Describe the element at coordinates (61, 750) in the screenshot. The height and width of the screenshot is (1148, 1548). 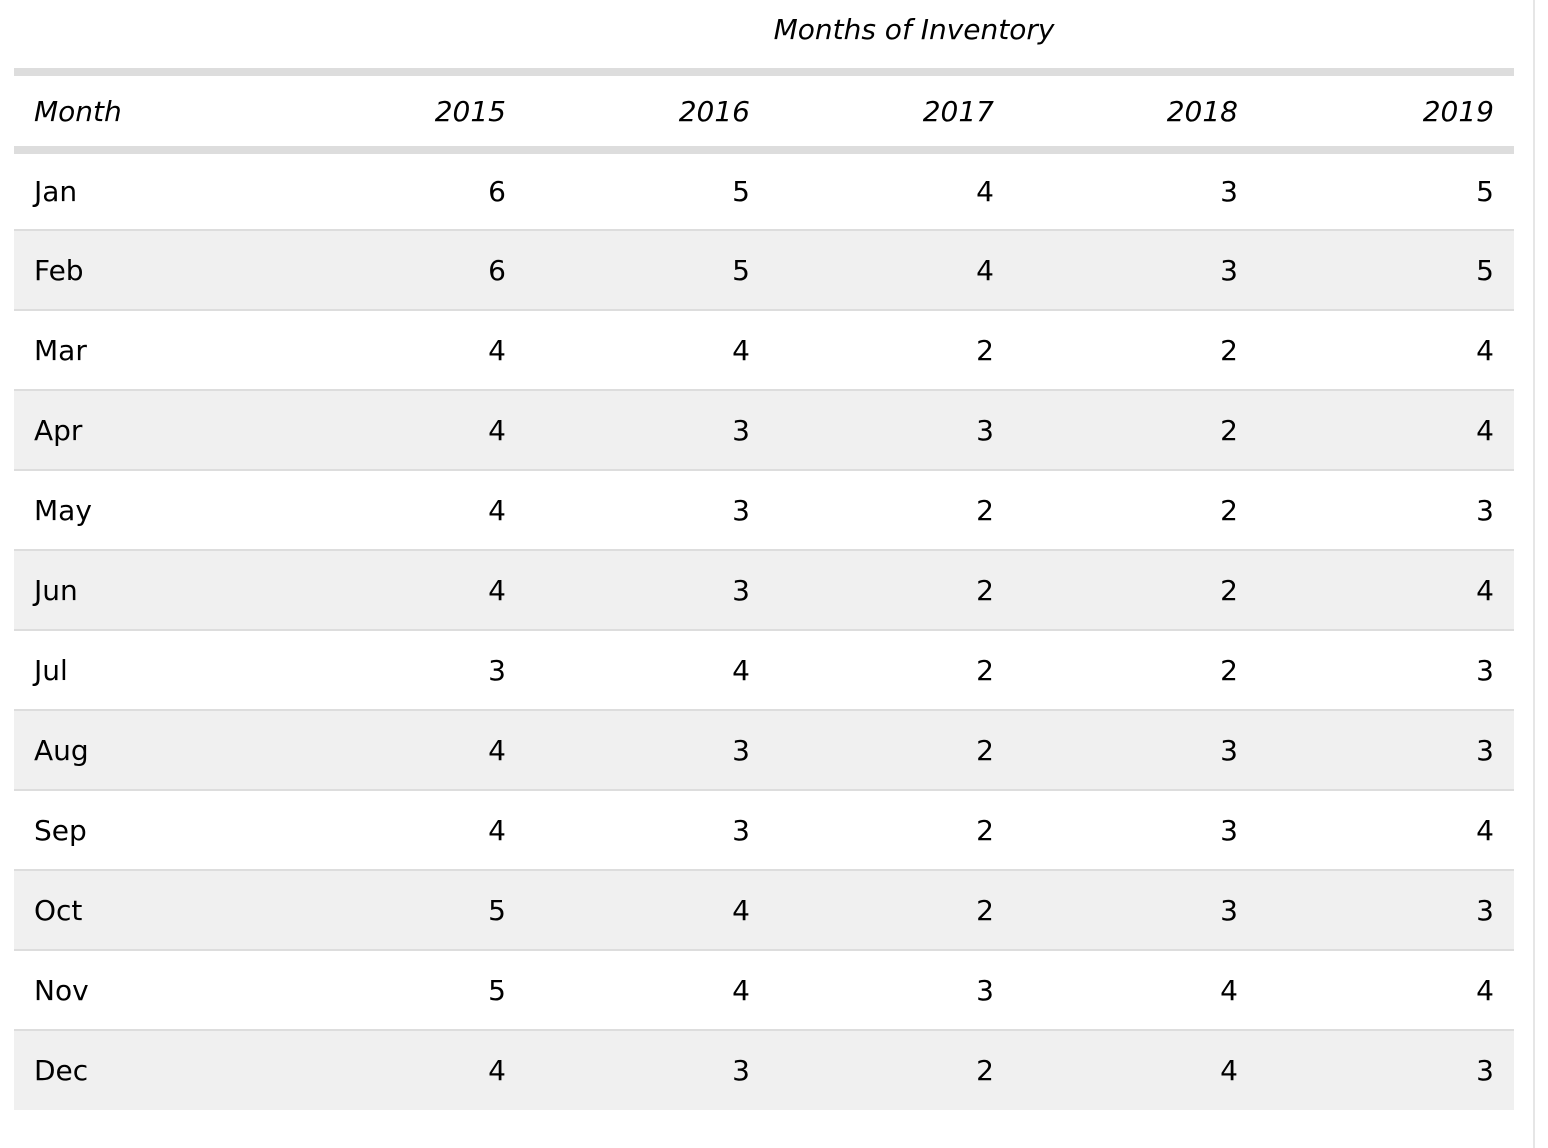
I see `month-cell: Aug` at that location.